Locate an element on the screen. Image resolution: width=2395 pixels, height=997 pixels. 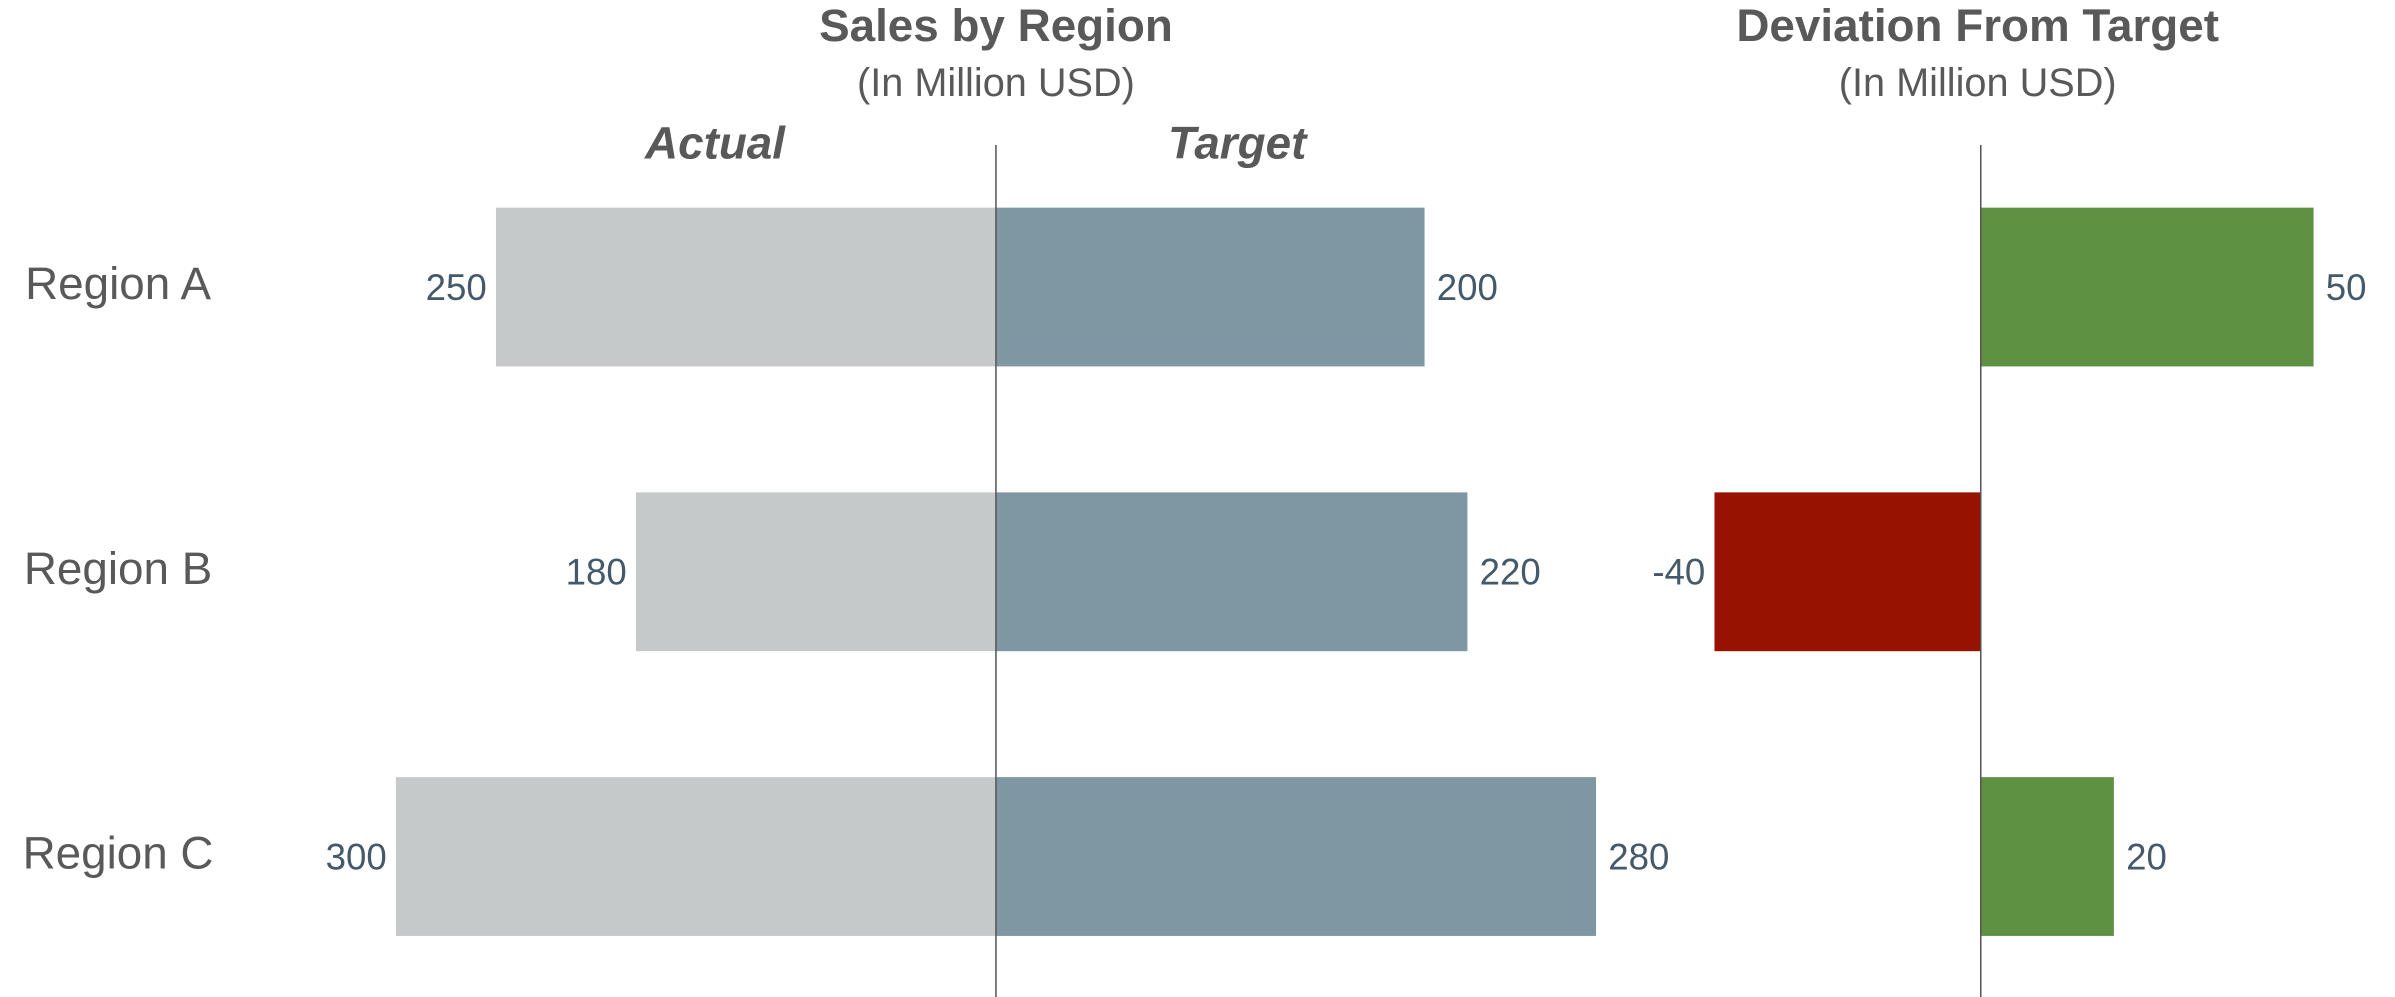
value-label: 50 is located at coordinates (2346, 287).